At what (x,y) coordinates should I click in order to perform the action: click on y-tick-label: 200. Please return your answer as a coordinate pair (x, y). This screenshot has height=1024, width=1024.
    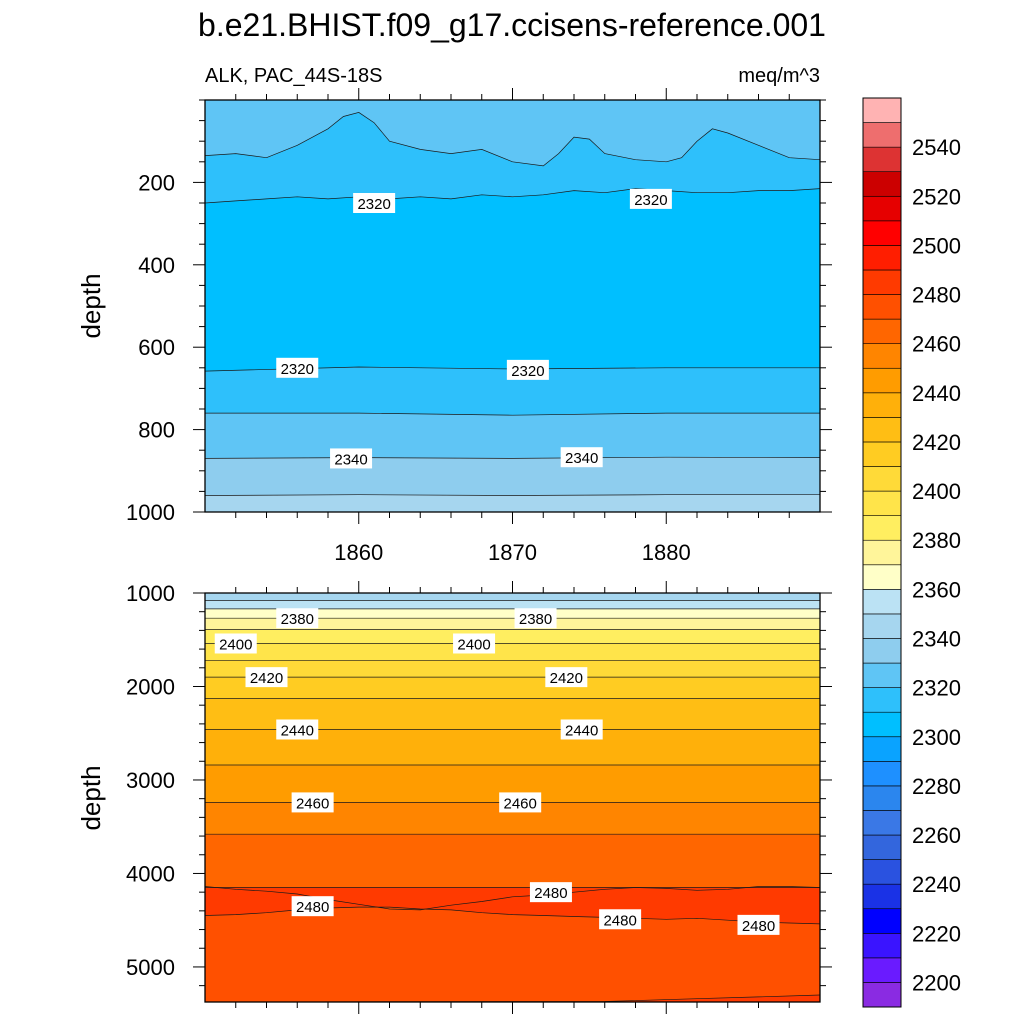
    Looking at the image, I should click on (156, 182).